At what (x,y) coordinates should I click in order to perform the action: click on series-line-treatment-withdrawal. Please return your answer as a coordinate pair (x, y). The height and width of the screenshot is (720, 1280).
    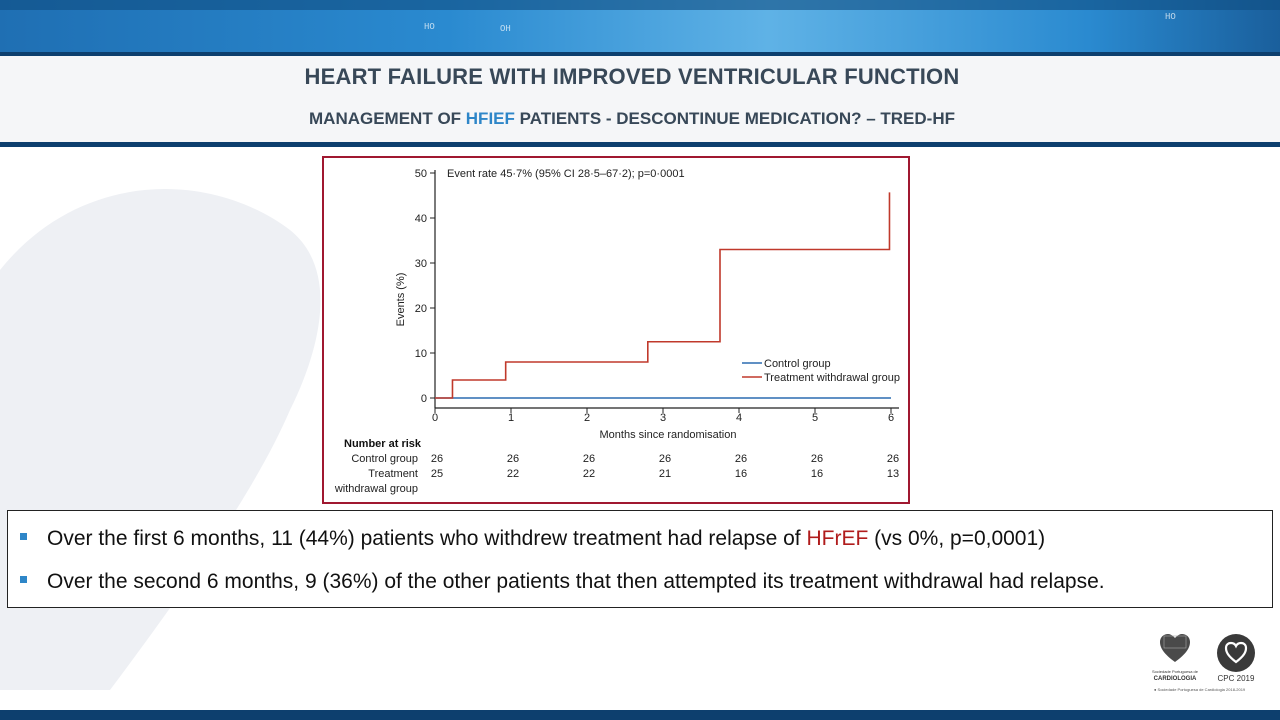
    Looking at the image, I should click on (663, 295).